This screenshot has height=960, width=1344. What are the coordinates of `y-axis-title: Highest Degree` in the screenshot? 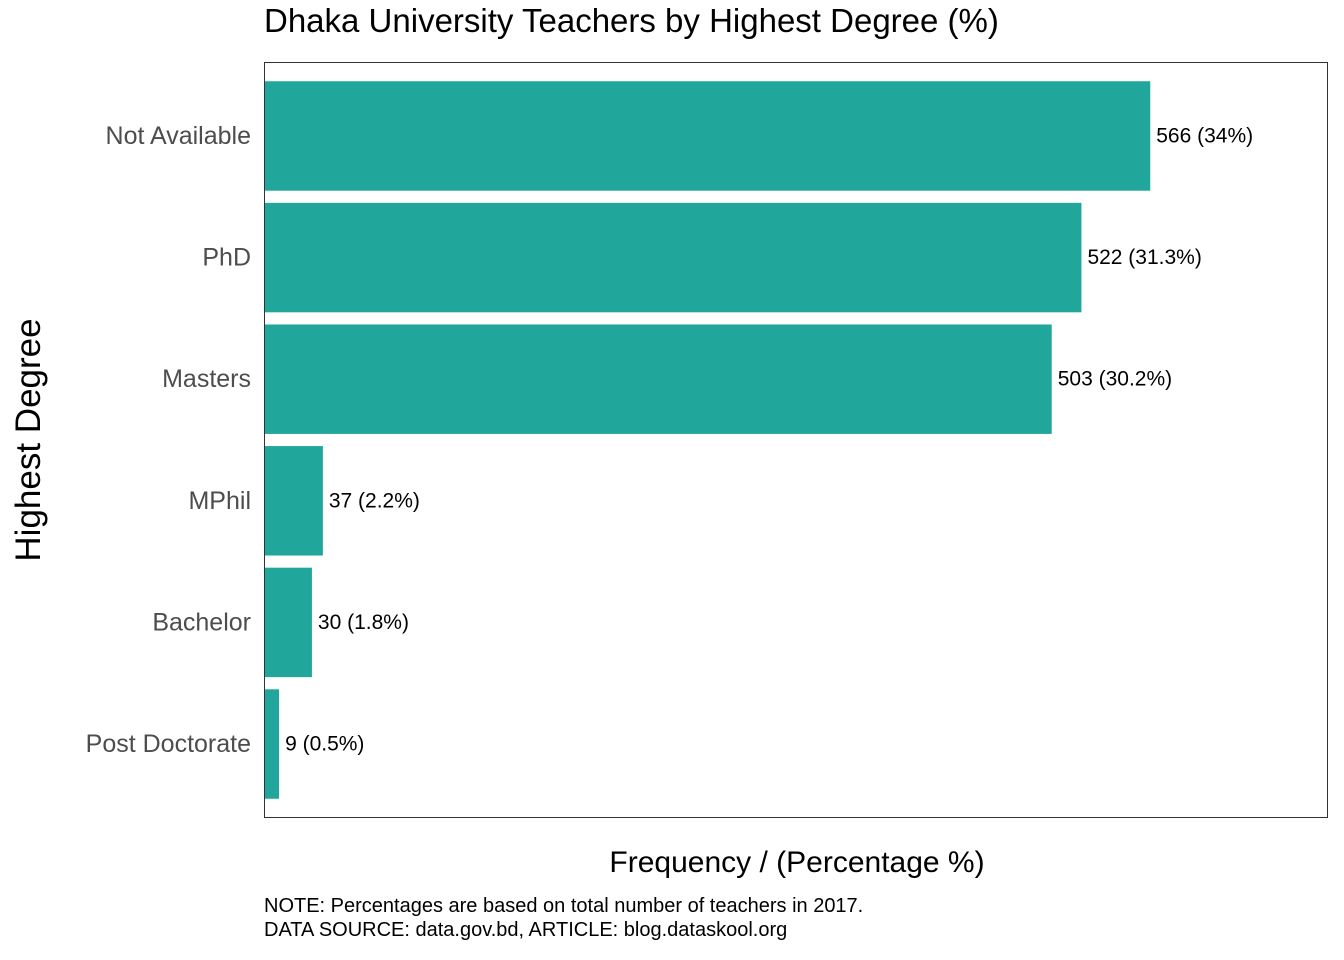 It's located at (28, 440).